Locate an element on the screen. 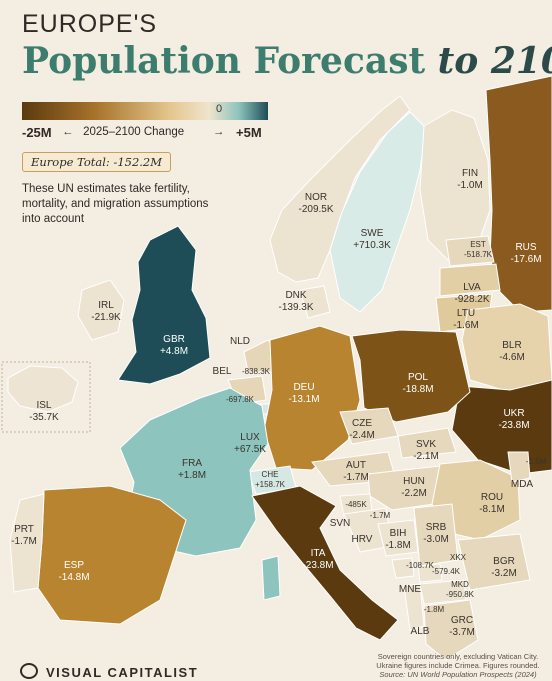 This screenshot has width=552, height=681. label-xkx-value: -579.4K is located at coordinates (446, 571).